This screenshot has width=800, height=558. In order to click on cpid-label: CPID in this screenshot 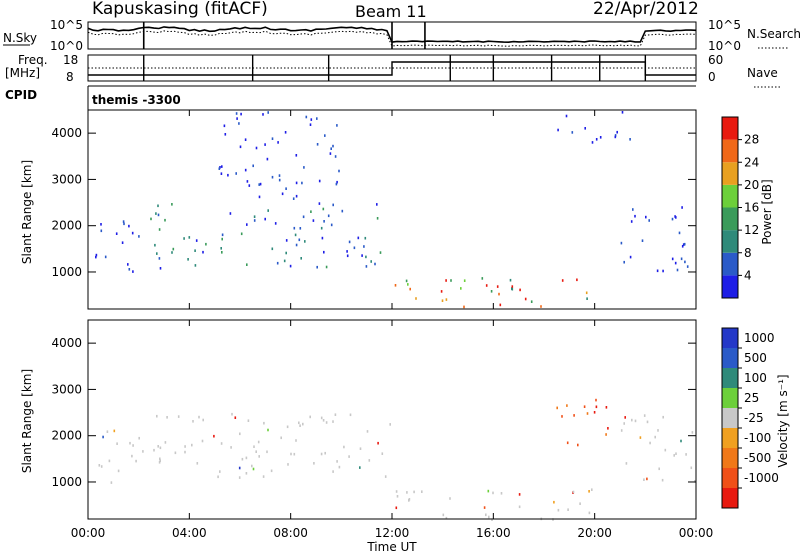, I will do `click(21, 95)`.